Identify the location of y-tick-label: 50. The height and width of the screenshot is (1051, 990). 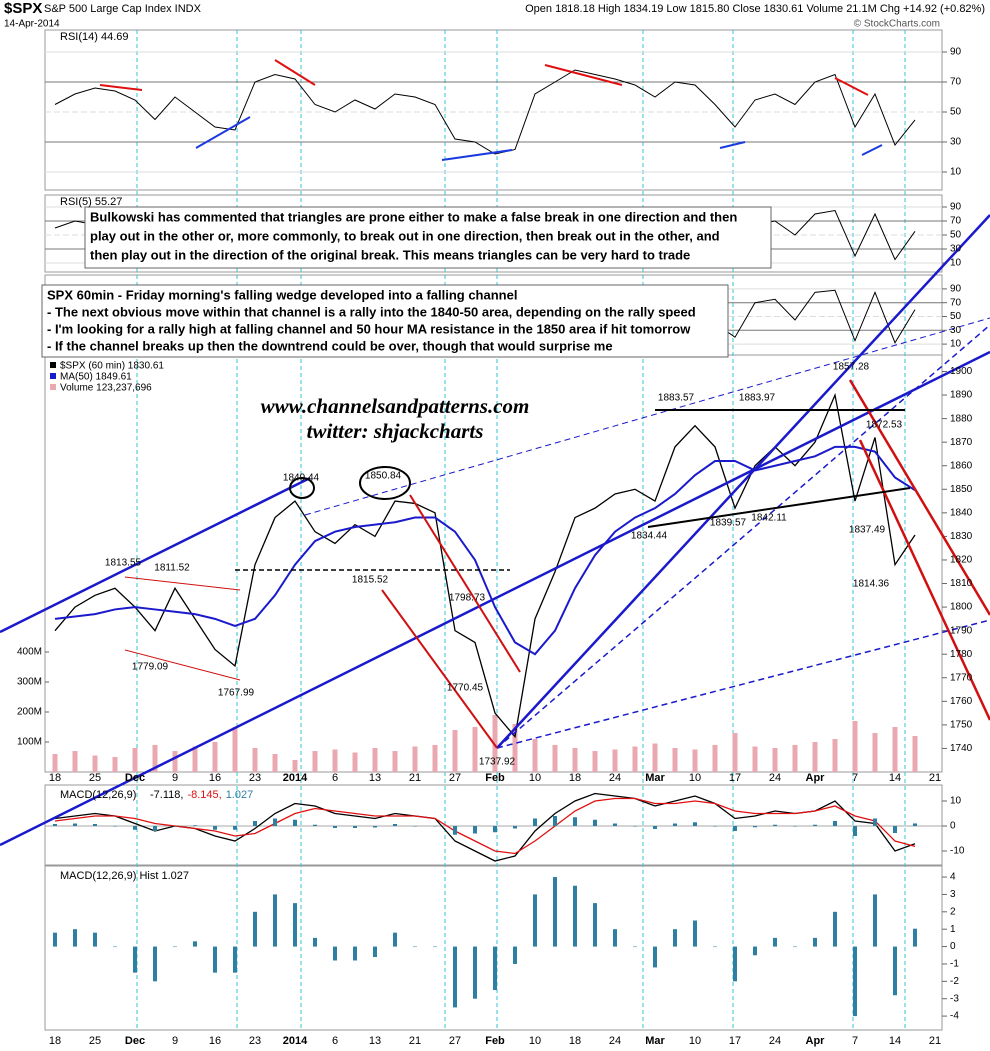
(956, 235).